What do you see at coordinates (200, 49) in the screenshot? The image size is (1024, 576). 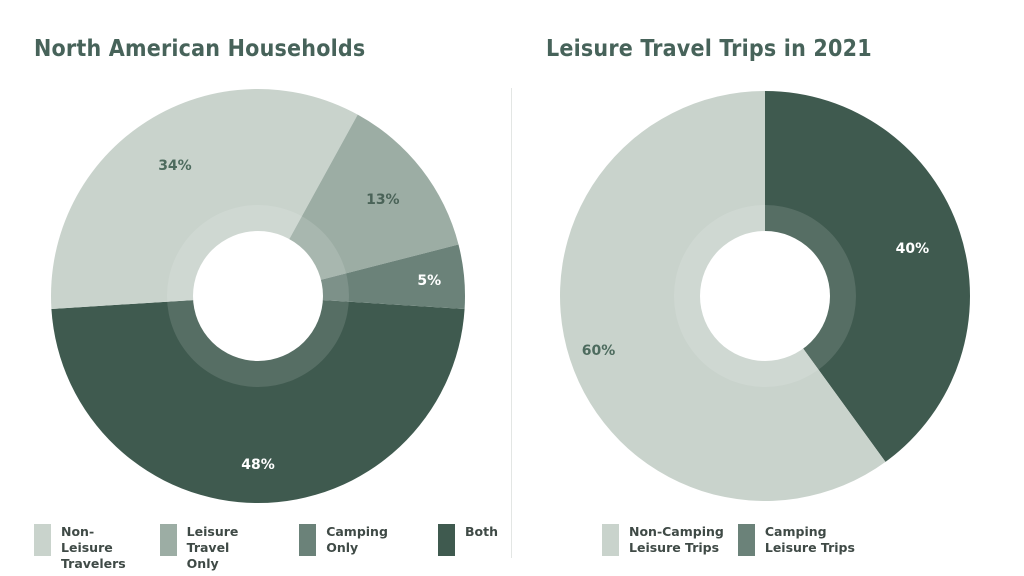 I see `chart-title: North American Households` at bounding box center [200, 49].